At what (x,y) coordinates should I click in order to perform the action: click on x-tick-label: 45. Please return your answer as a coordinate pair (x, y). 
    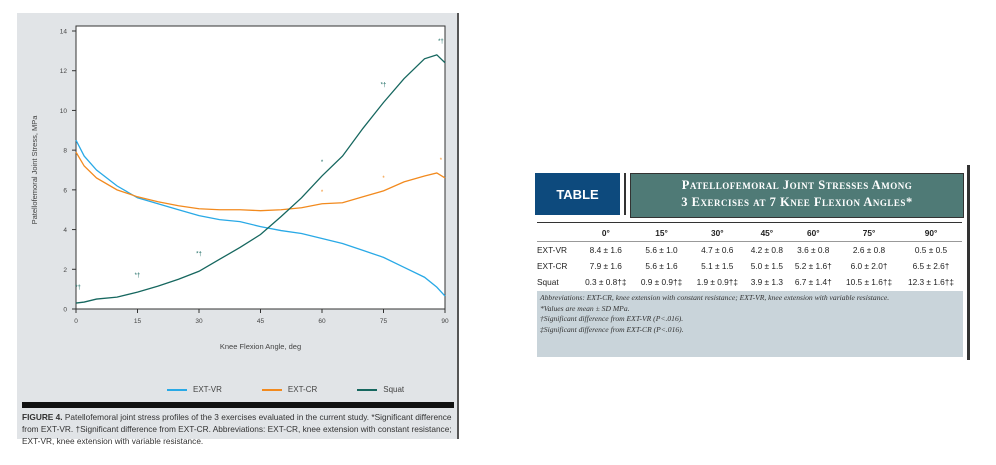
    Looking at the image, I should click on (261, 321).